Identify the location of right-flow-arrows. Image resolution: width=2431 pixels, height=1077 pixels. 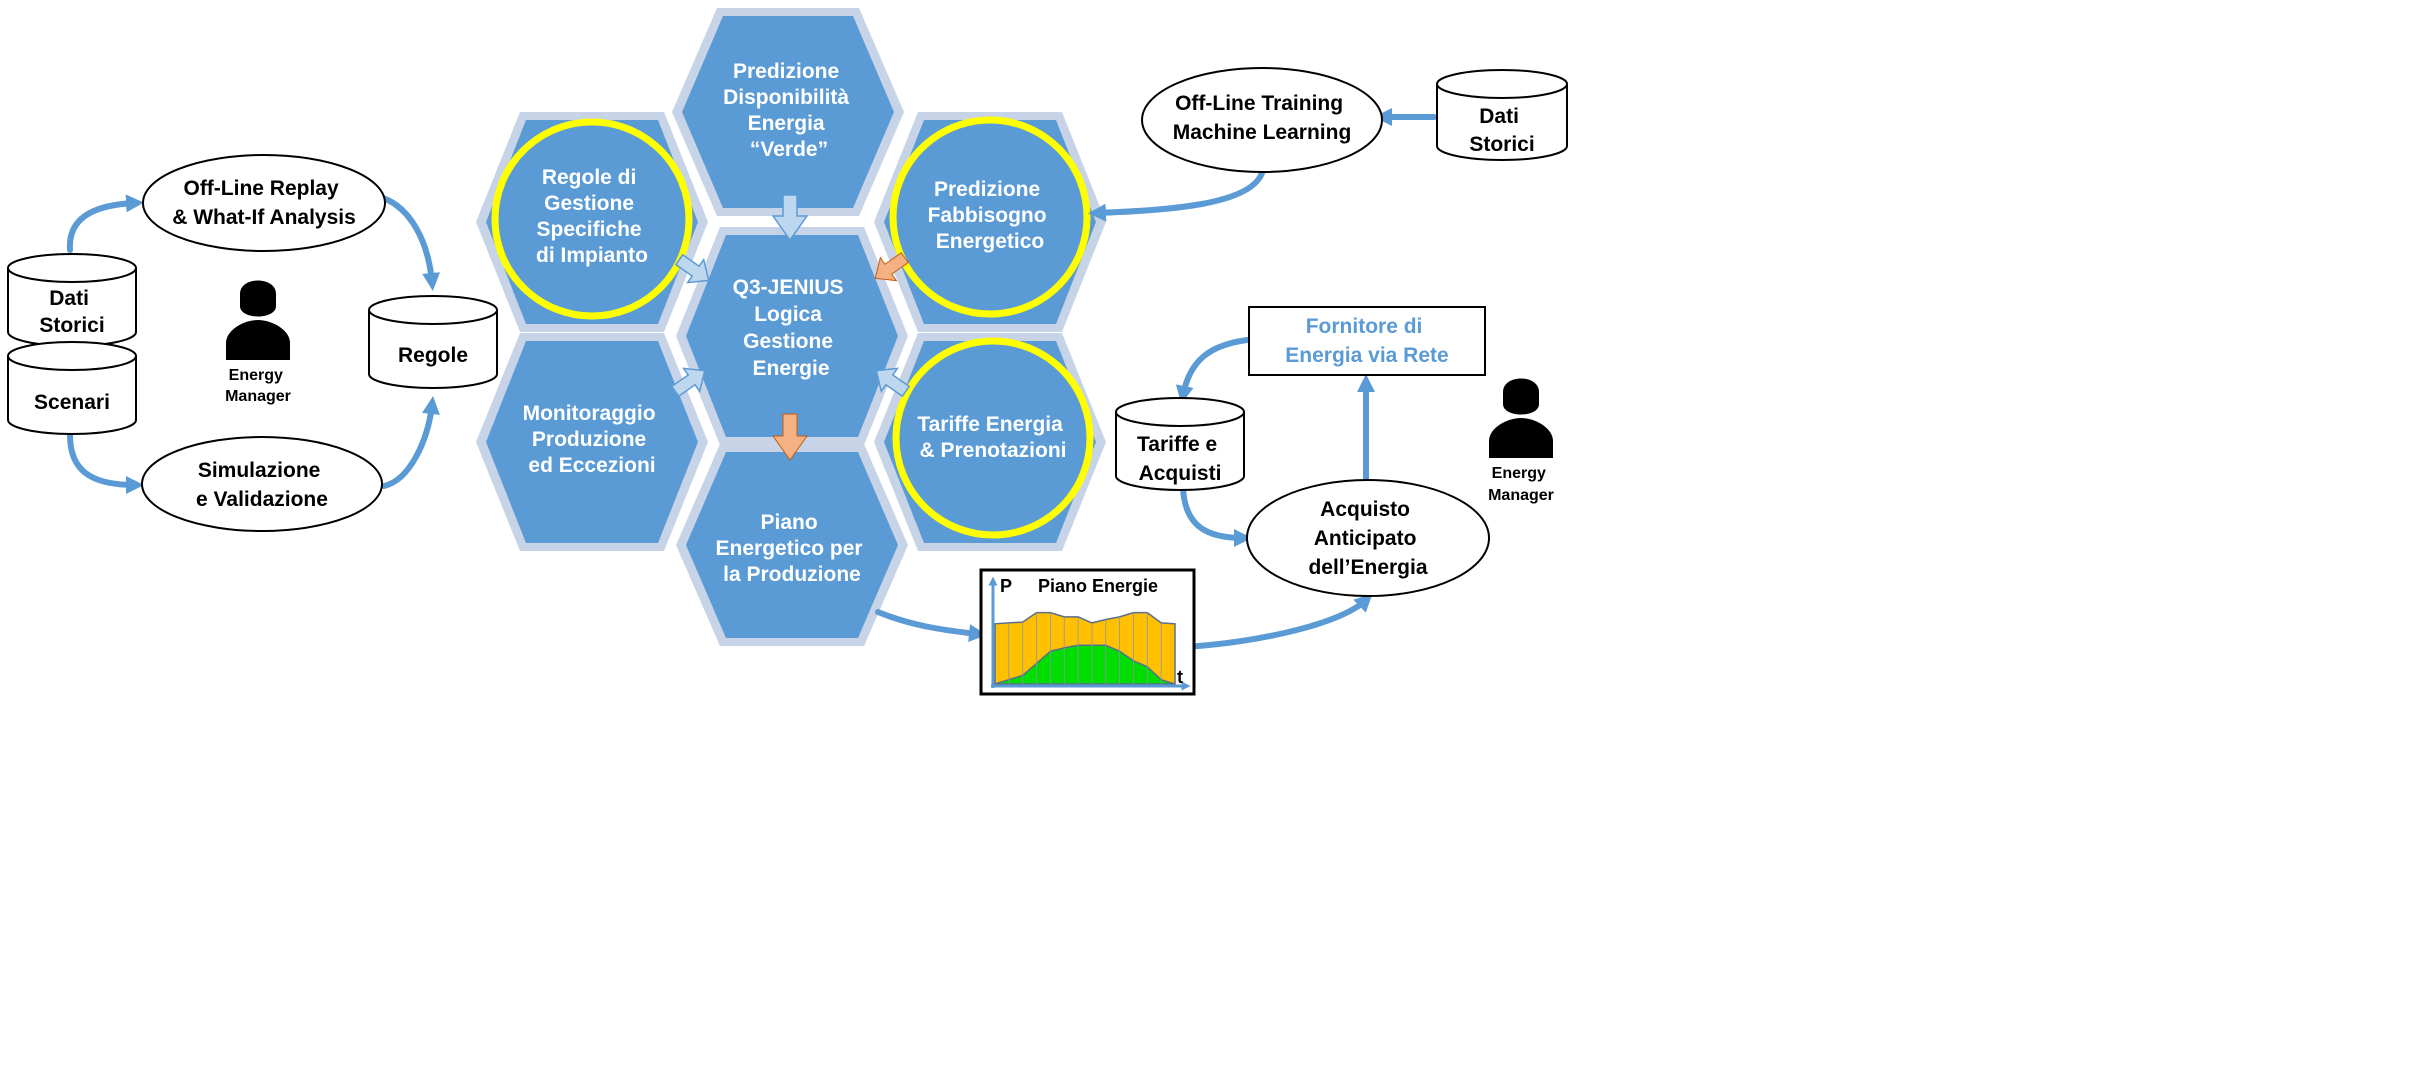
(1156, 379).